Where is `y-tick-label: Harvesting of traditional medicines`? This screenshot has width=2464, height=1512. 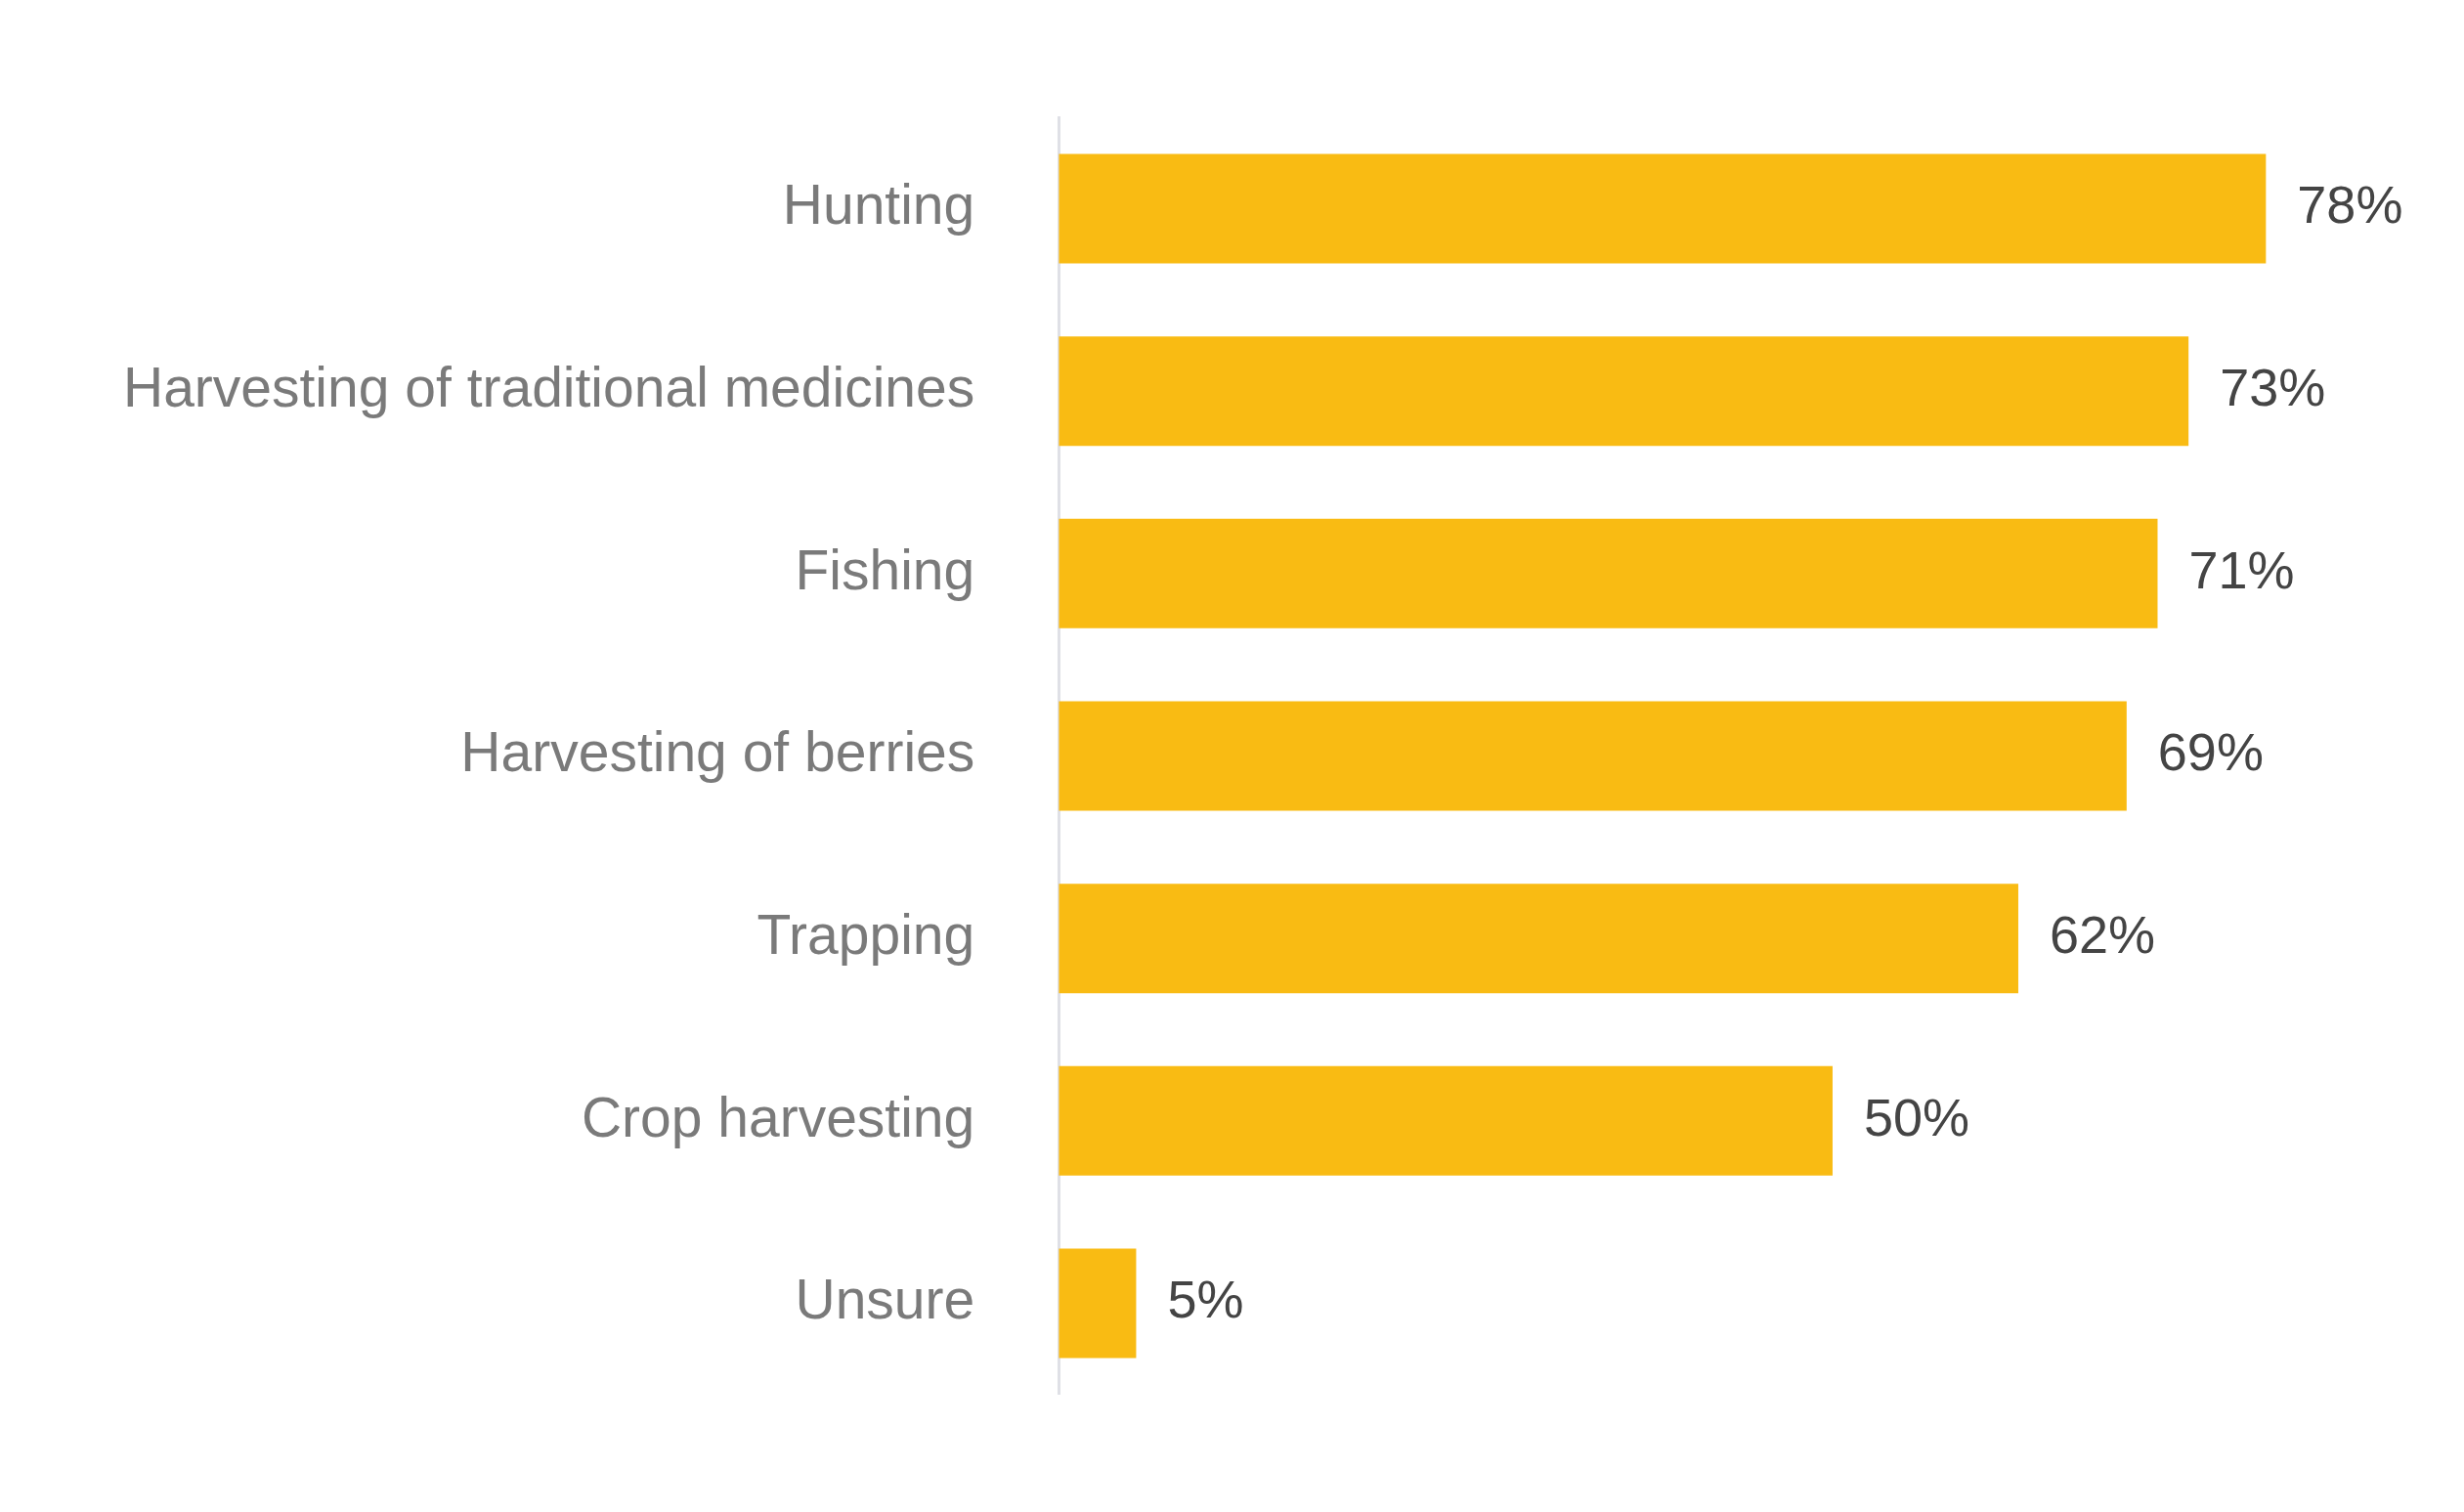
y-tick-label: Harvesting of traditional medicines is located at coordinates (548, 386).